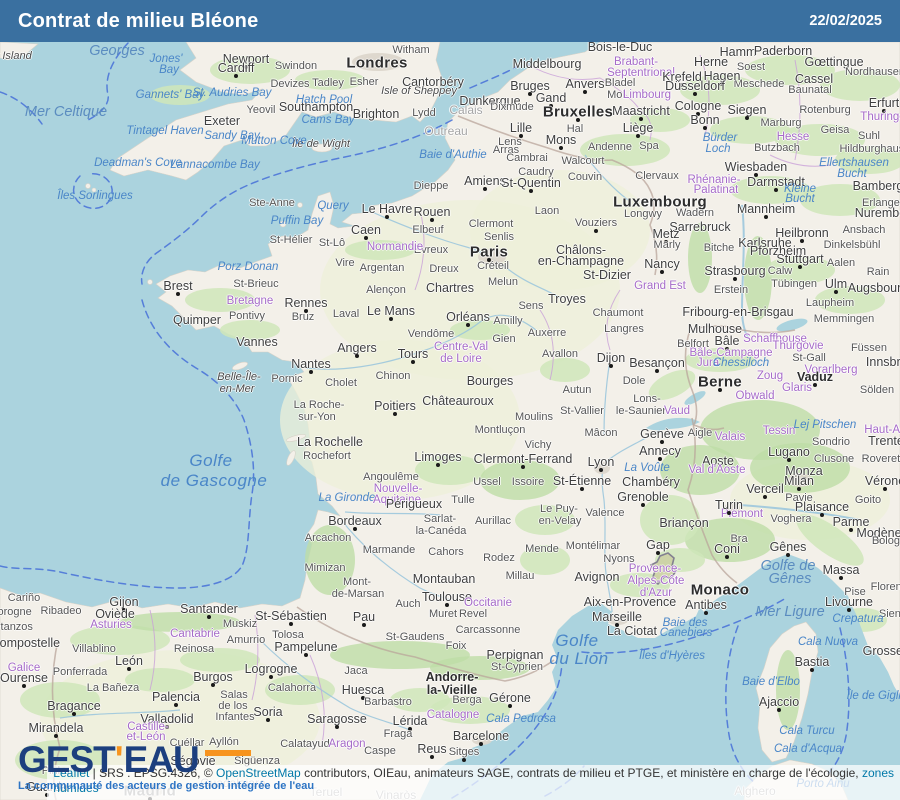 Image resolution: width=900 pixels, height=800 pixels. Describe the element at coordinates (71, 772) in the screenshot. I see `leaflet-link: Leaflet` at that location.